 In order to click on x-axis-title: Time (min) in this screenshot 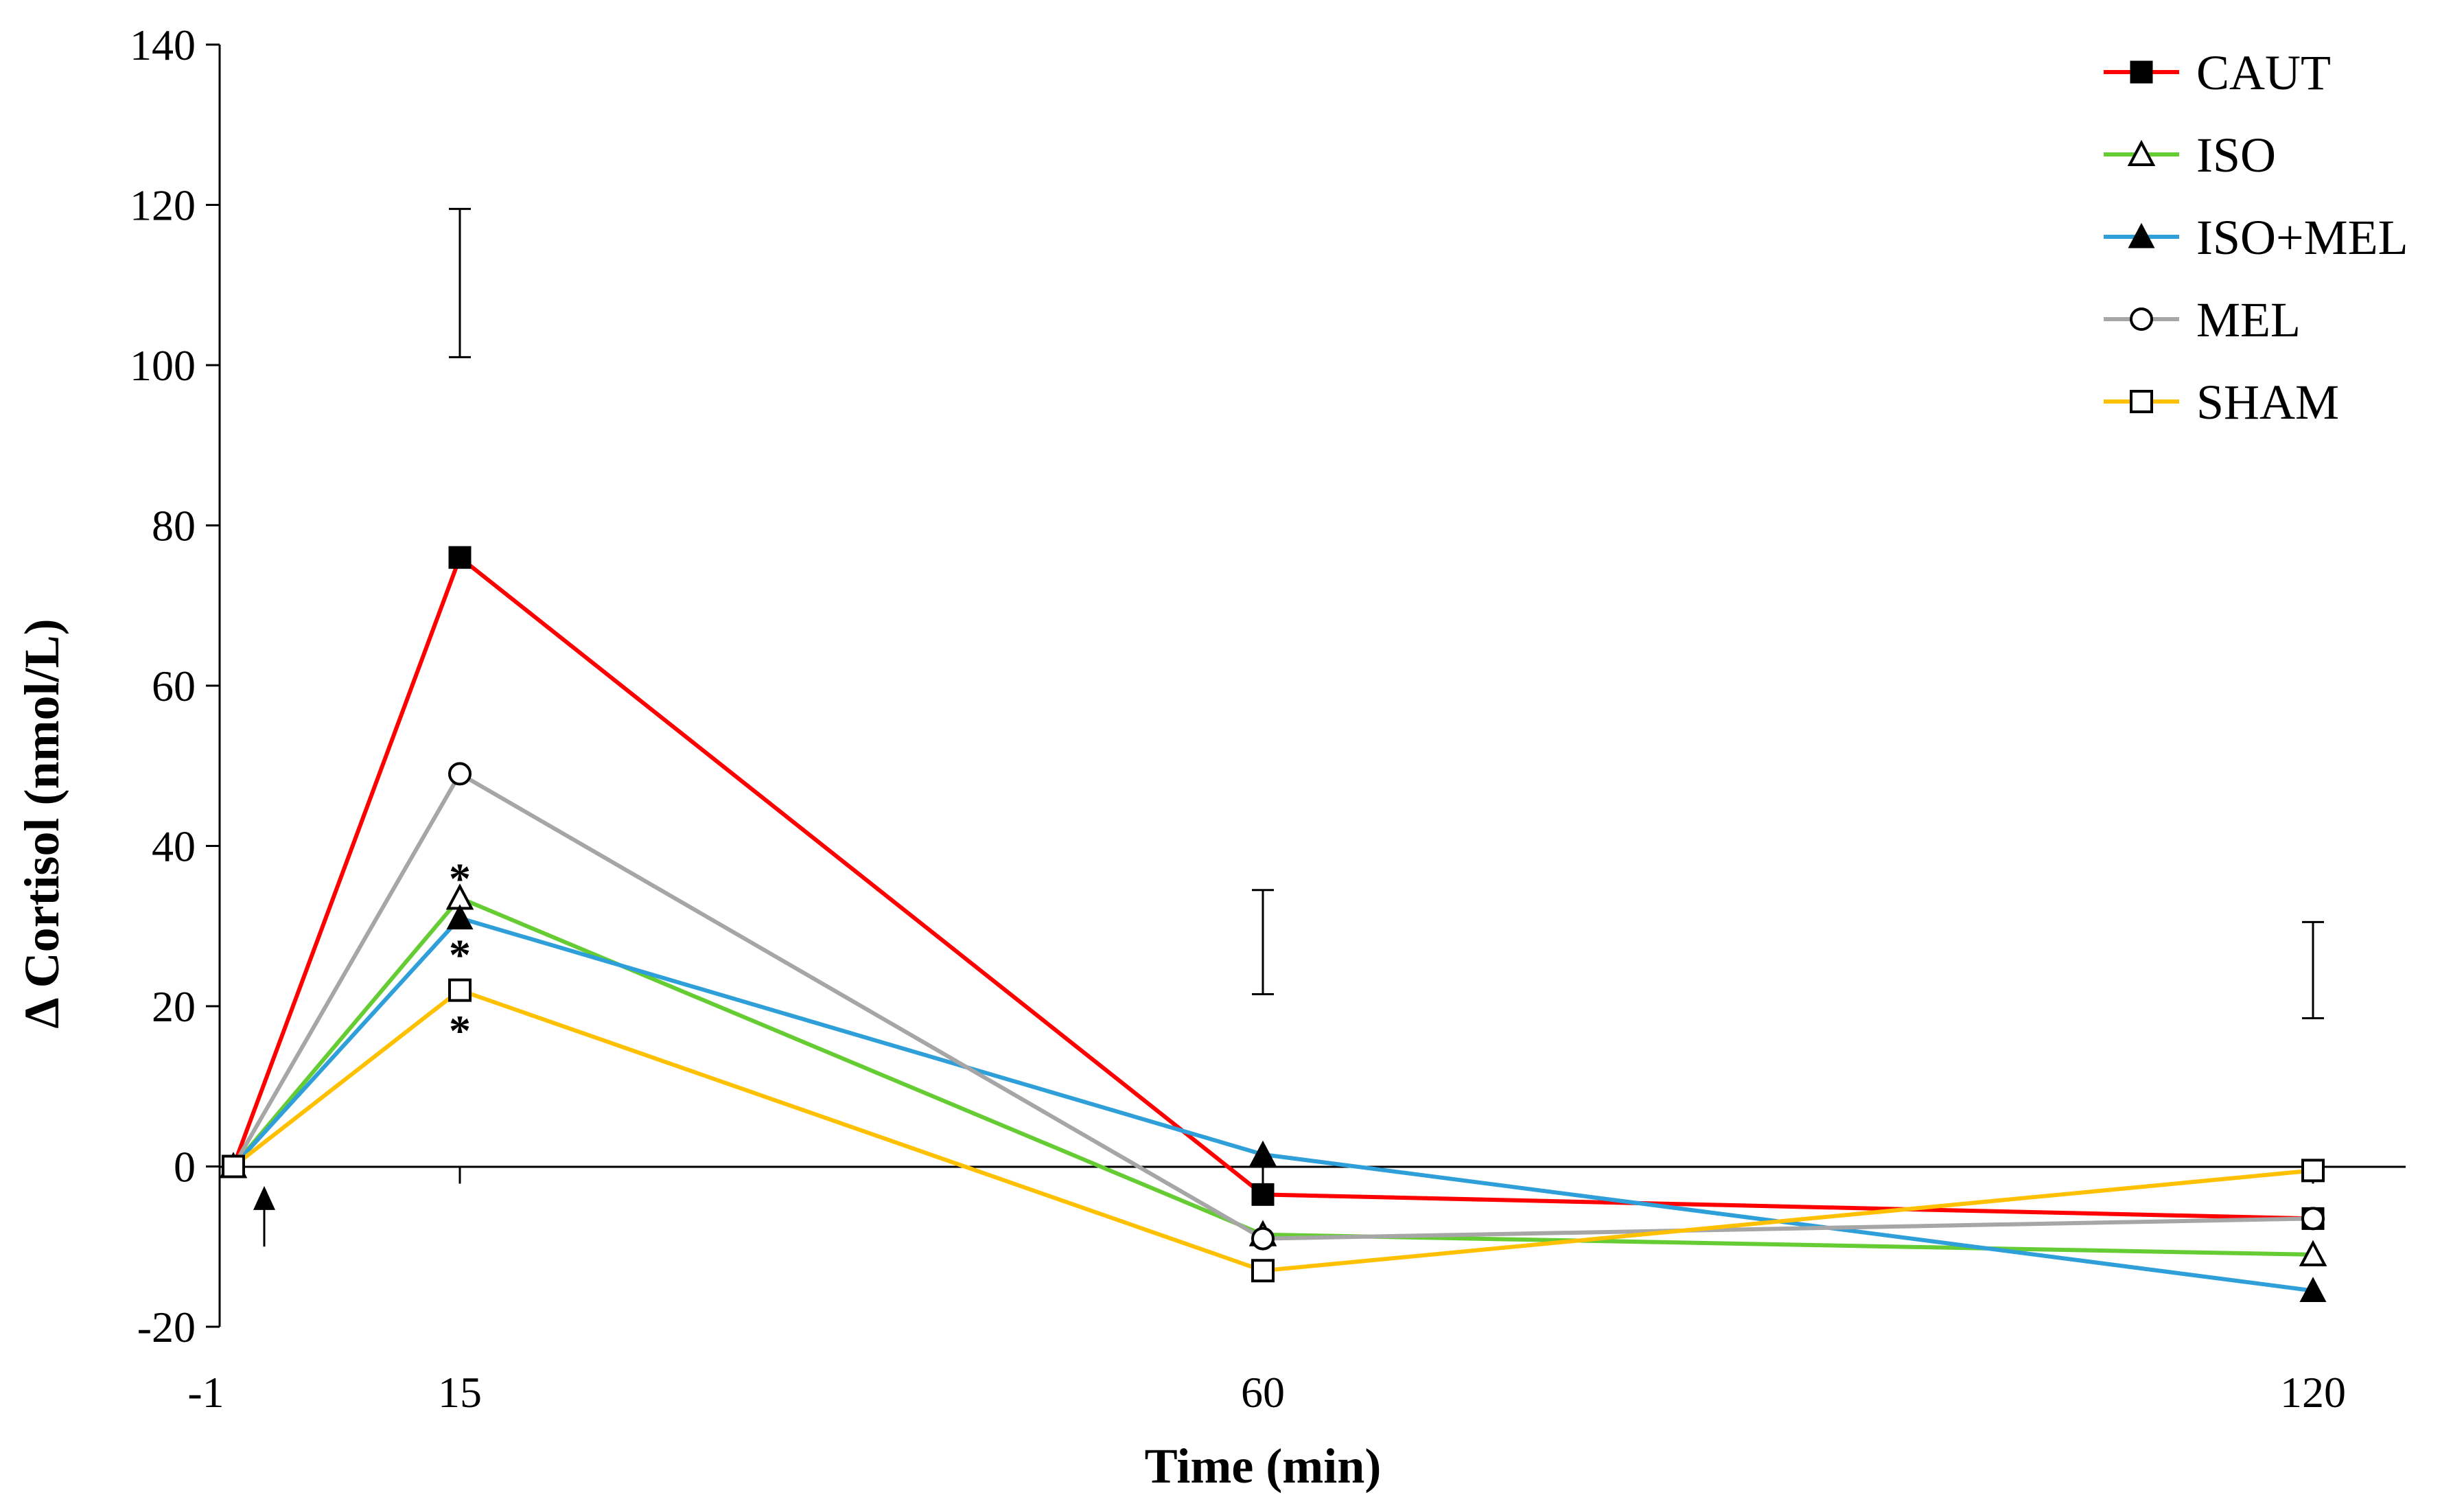, I will do `click(1263, 1466)`.